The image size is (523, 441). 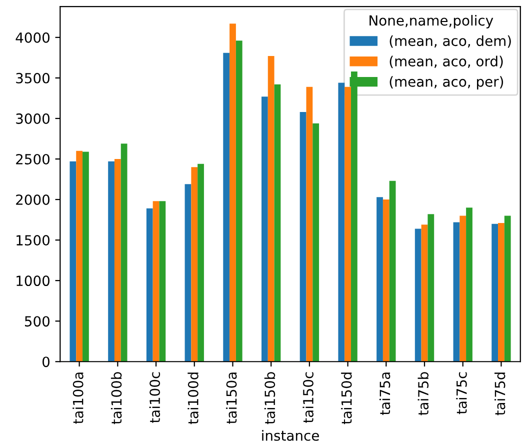 What do you see at coordinates (500, 394) in the screenshot?
I see `x-tick-label: tai75d` at bounding box center [500, 394].